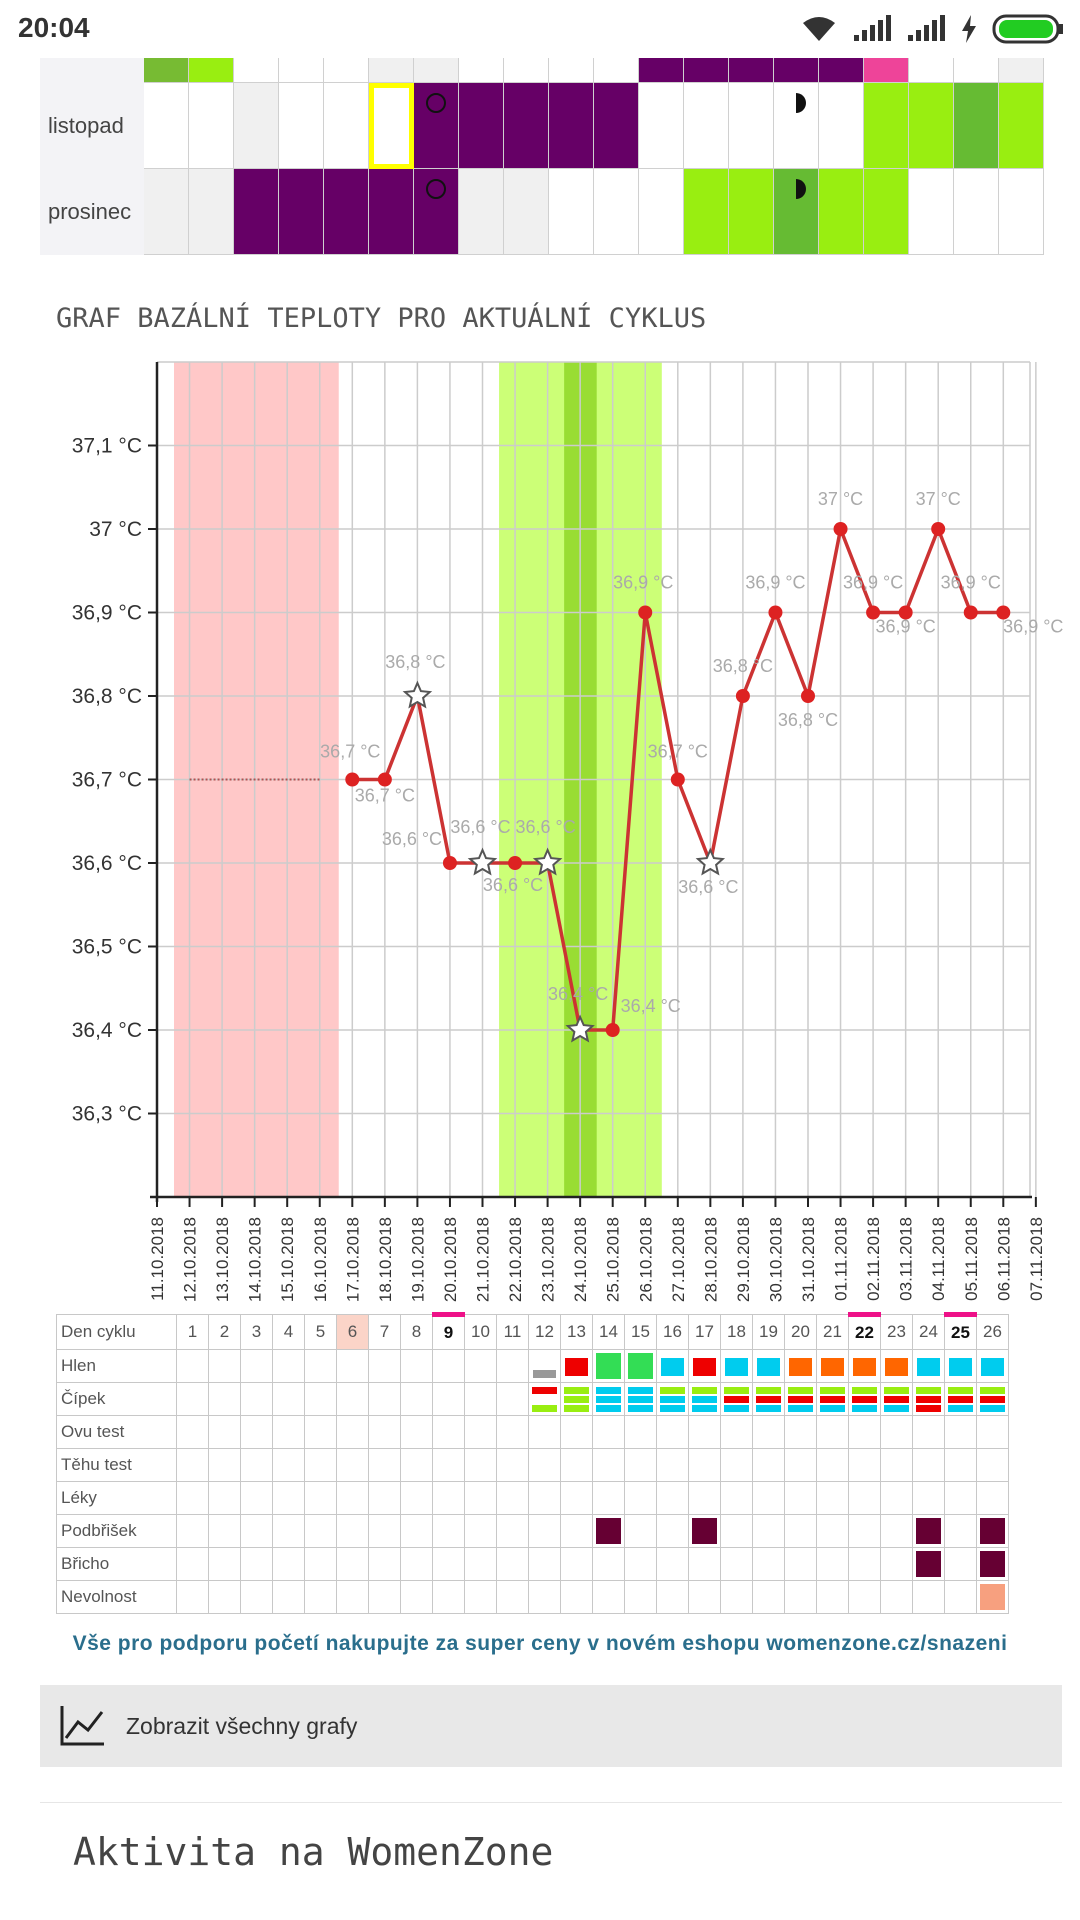 This screenshot has width=1080, height=1920. I want to click on show-all-charts-button: Zobrazit všechny grafy, so click(551, 1726).